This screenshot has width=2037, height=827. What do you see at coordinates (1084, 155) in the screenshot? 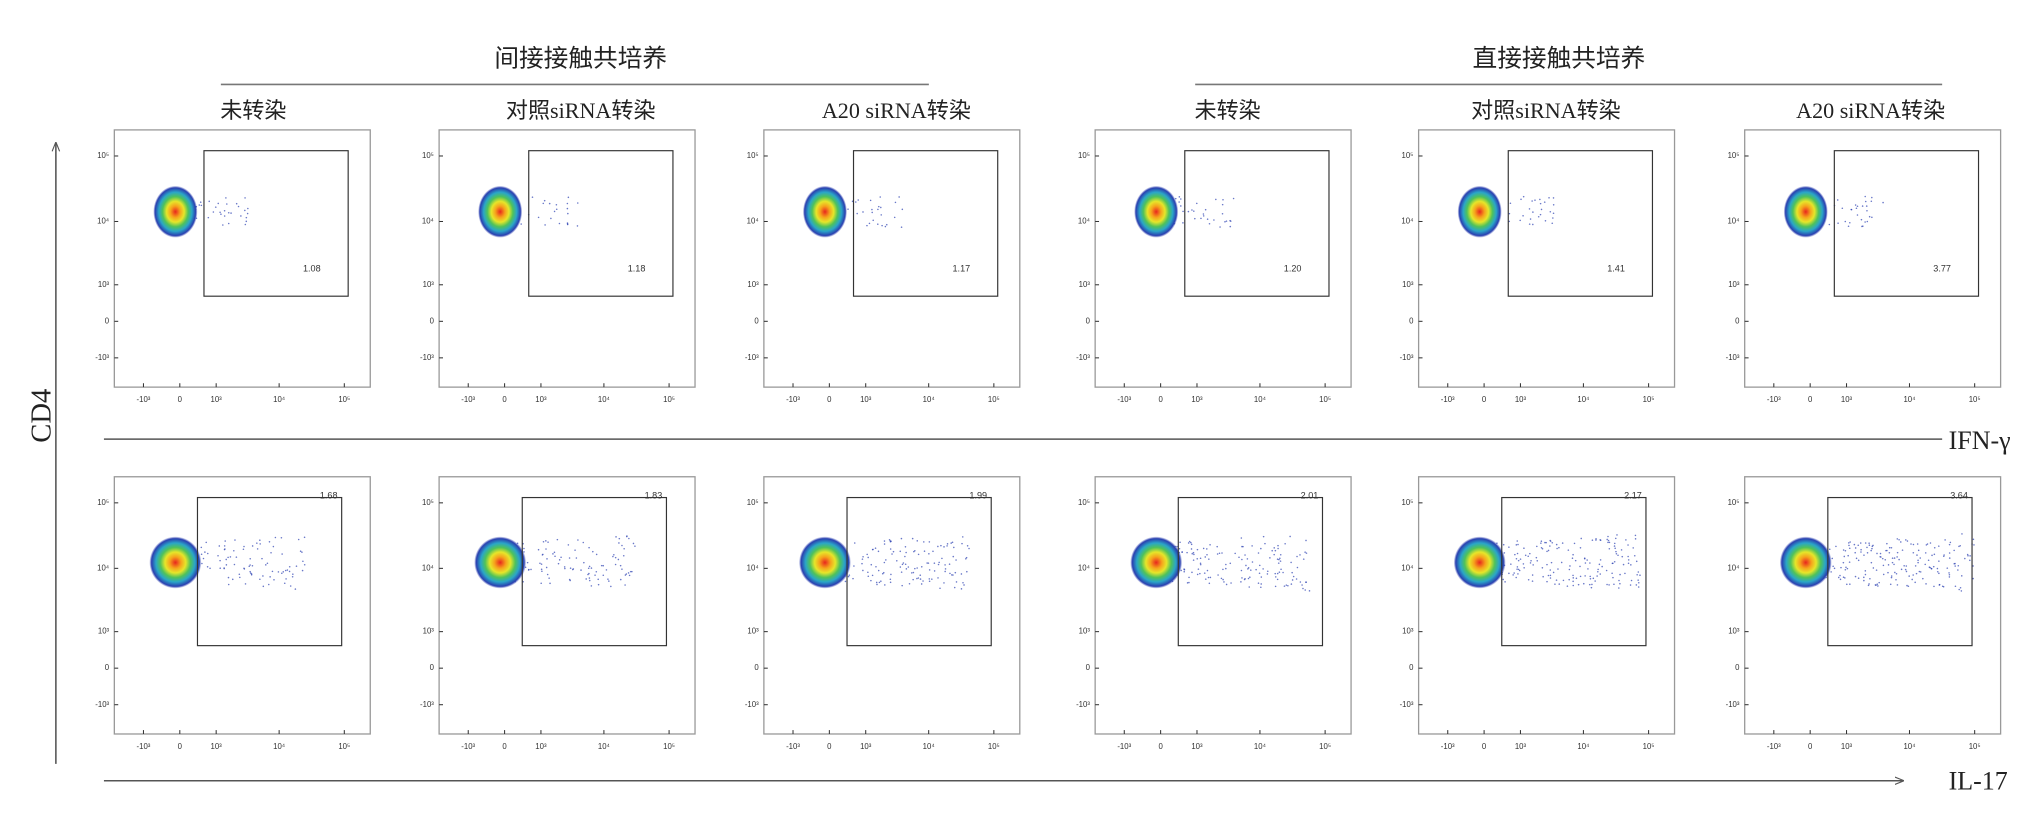
I see `y-tick-label: 10⁵` at bounding box center [1084, 155].